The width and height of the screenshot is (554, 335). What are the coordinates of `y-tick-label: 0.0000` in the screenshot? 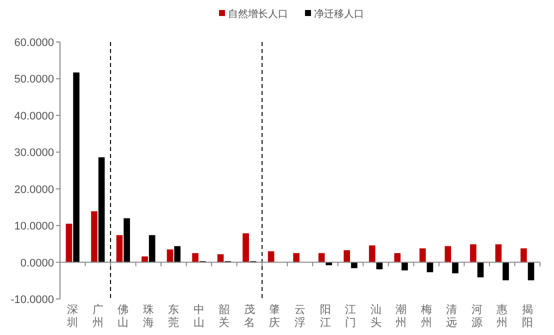 It's located at (37, 263).